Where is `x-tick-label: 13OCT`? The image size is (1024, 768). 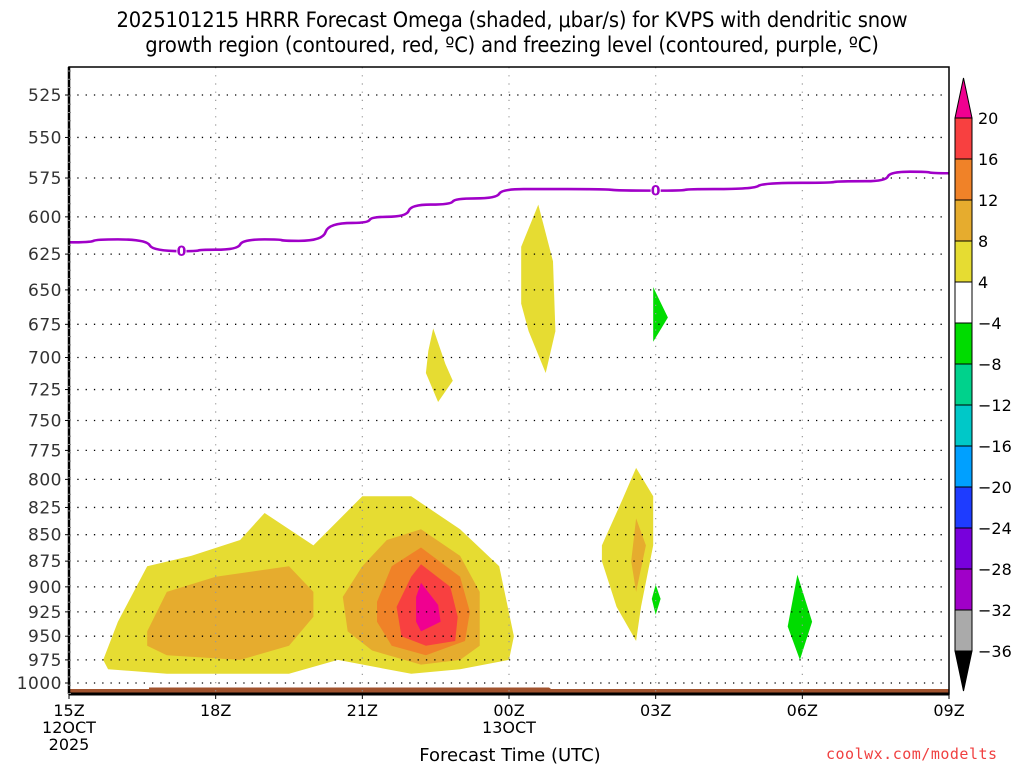 x-tick-label: 13OCT is located at coordinates (509, 727).